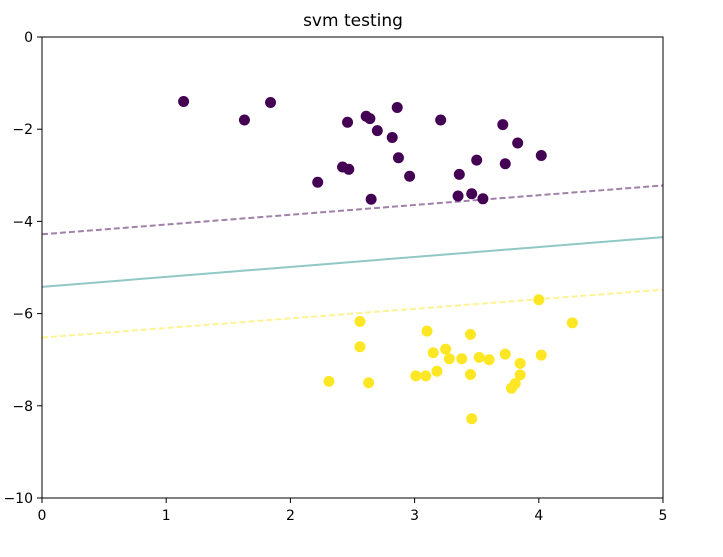 Image resolution: width=723 pixels, height=557 pixels. I want to click on y-tick-label: −10, so click(18, 499).